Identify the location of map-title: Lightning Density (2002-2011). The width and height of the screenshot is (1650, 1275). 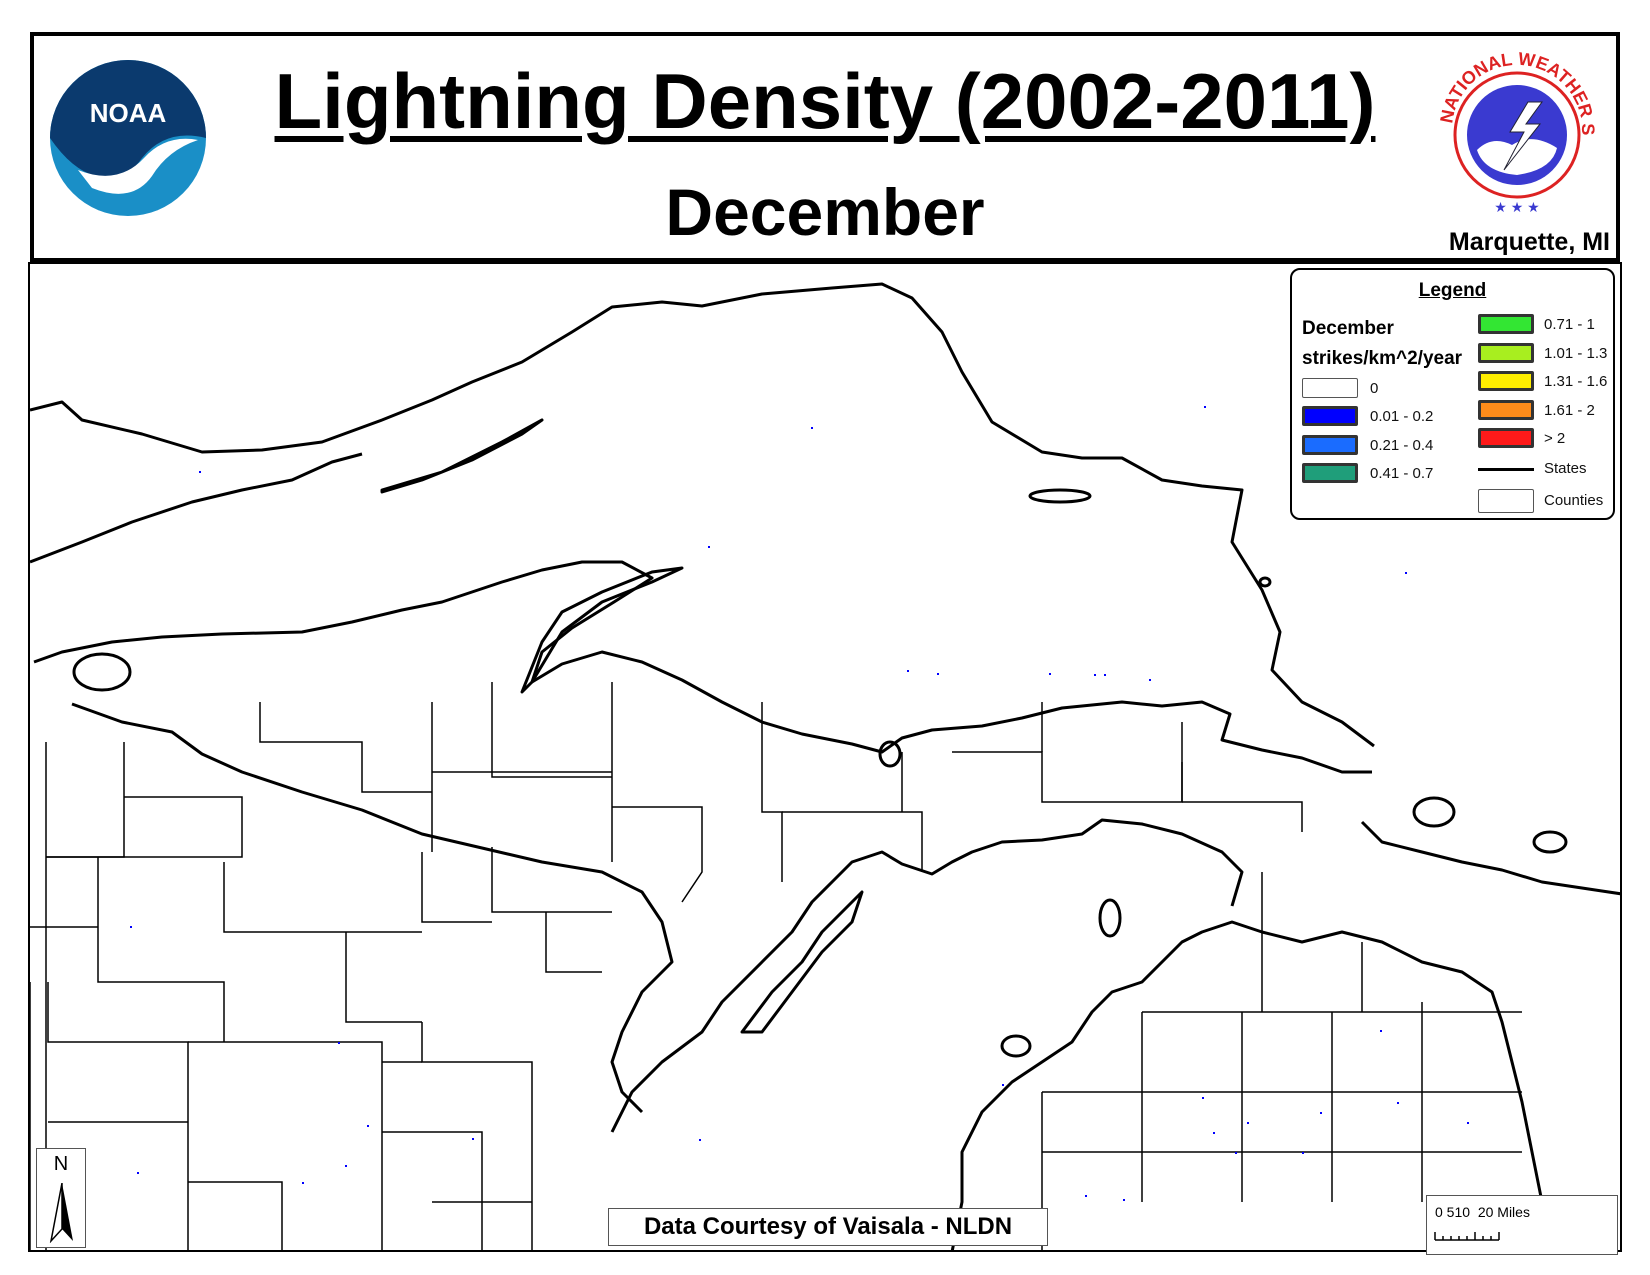
(825, 101).